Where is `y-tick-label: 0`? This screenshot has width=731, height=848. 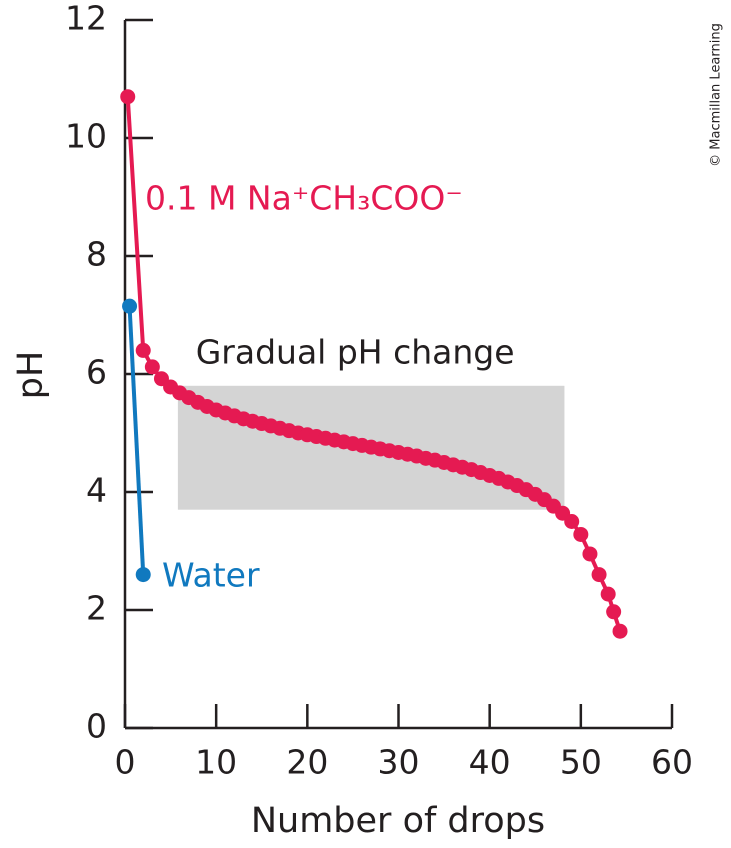 y-tick-label: 0 is located at coordinates (96, 726).